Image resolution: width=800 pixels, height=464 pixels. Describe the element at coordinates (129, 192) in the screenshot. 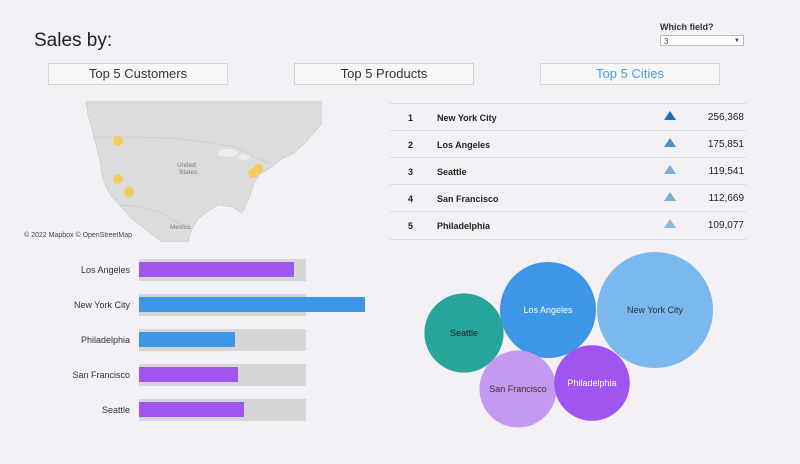

I see `map-marker-los-angeles` at that location.